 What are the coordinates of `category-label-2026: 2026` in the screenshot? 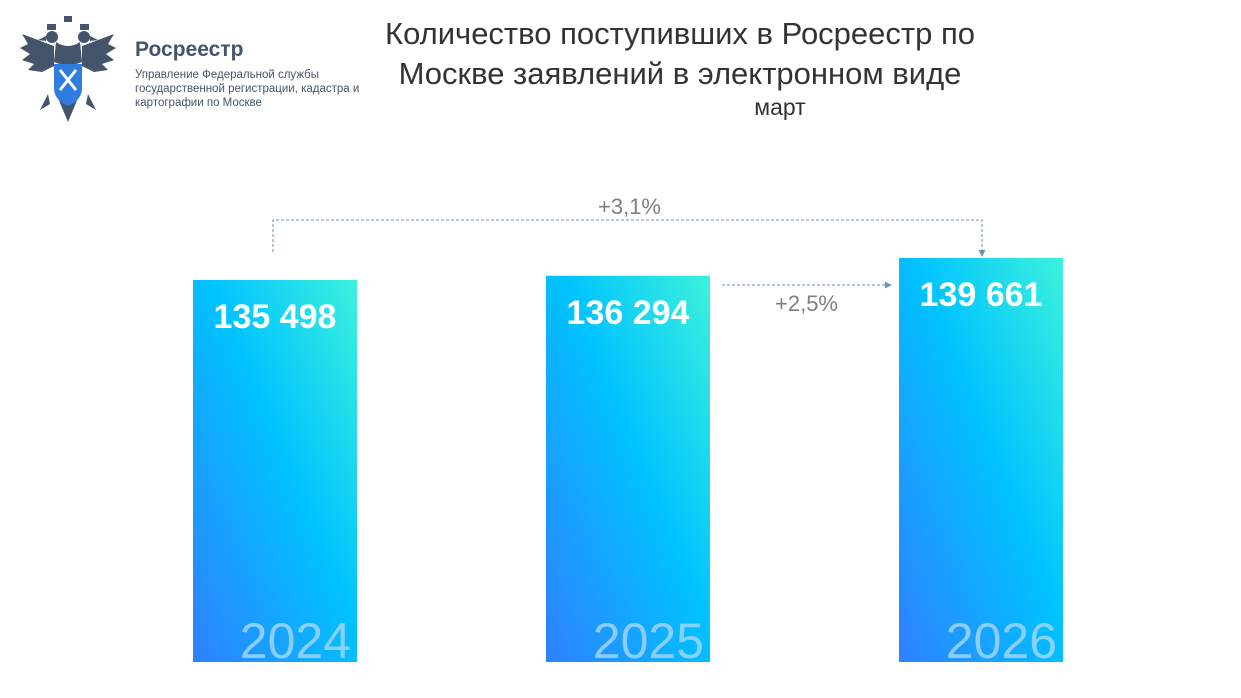 It's located at (1001, 641).